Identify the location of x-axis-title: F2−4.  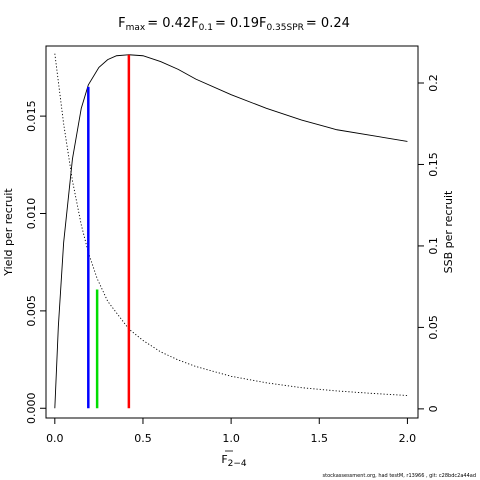
(234, 461).